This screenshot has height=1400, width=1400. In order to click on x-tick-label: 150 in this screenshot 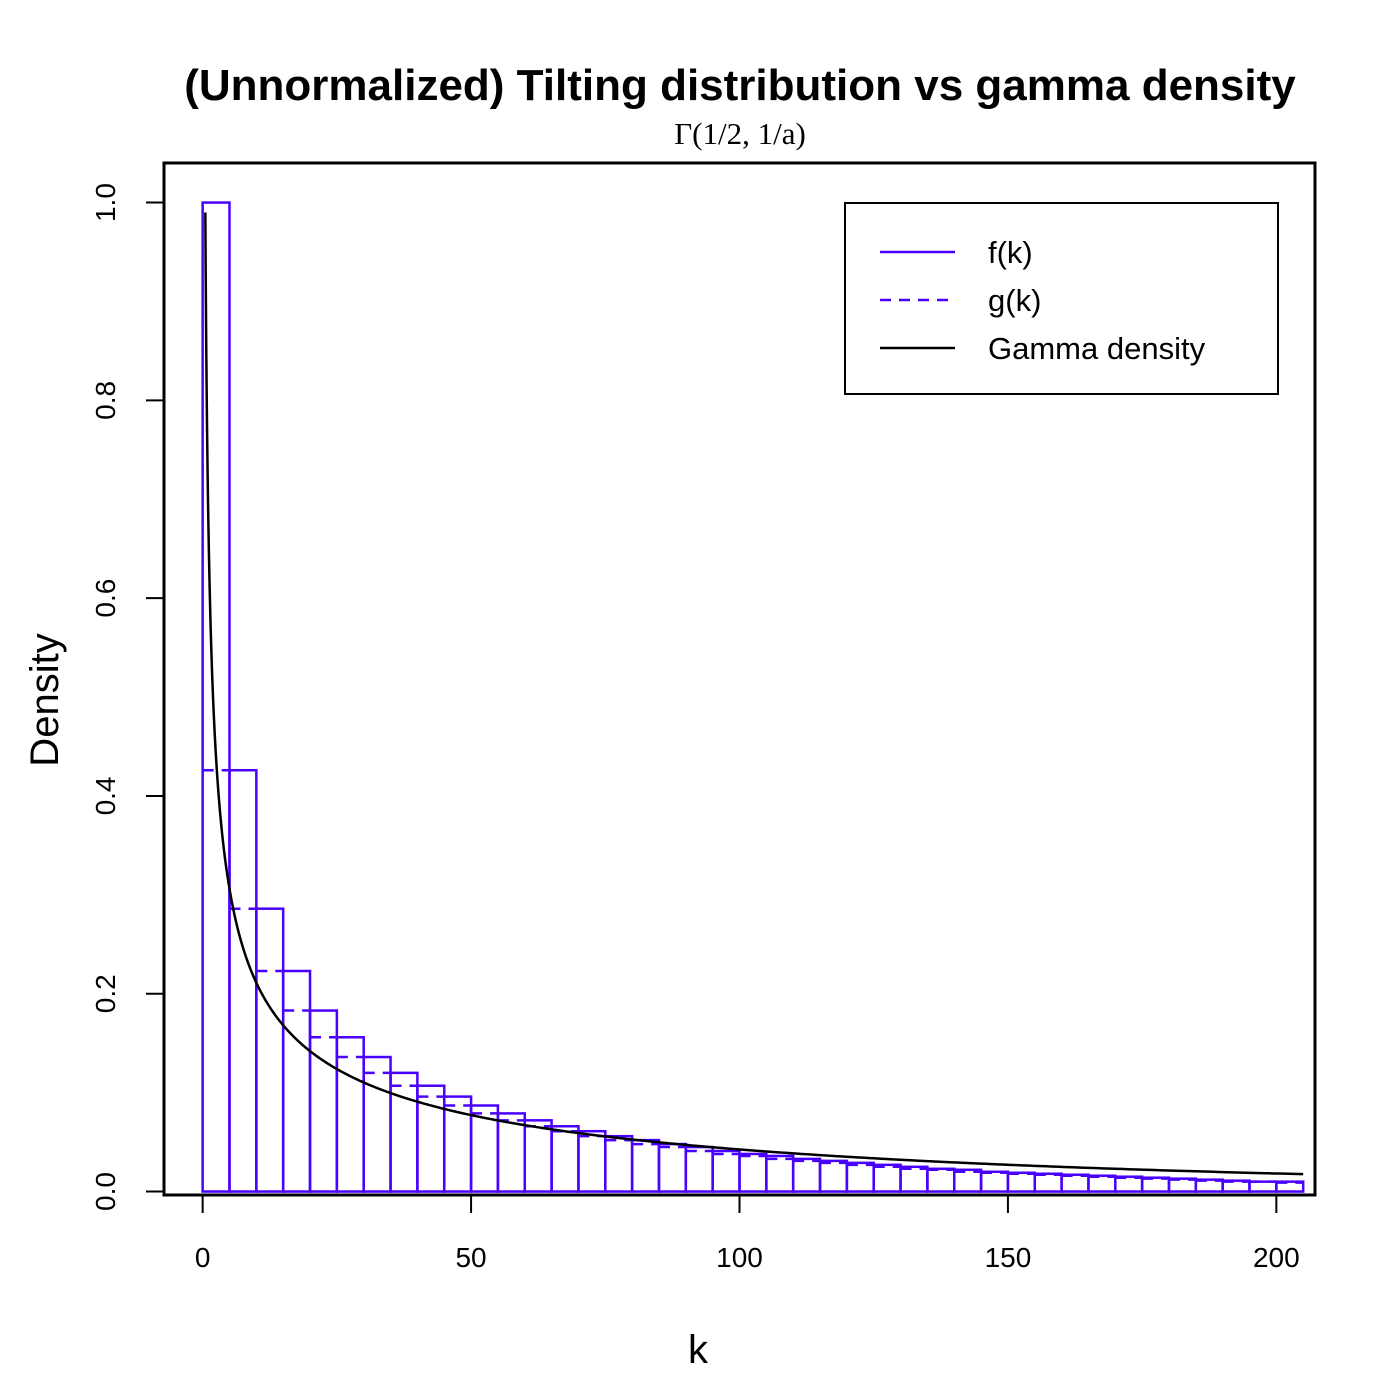, I will do `click(1008, 1257)`.